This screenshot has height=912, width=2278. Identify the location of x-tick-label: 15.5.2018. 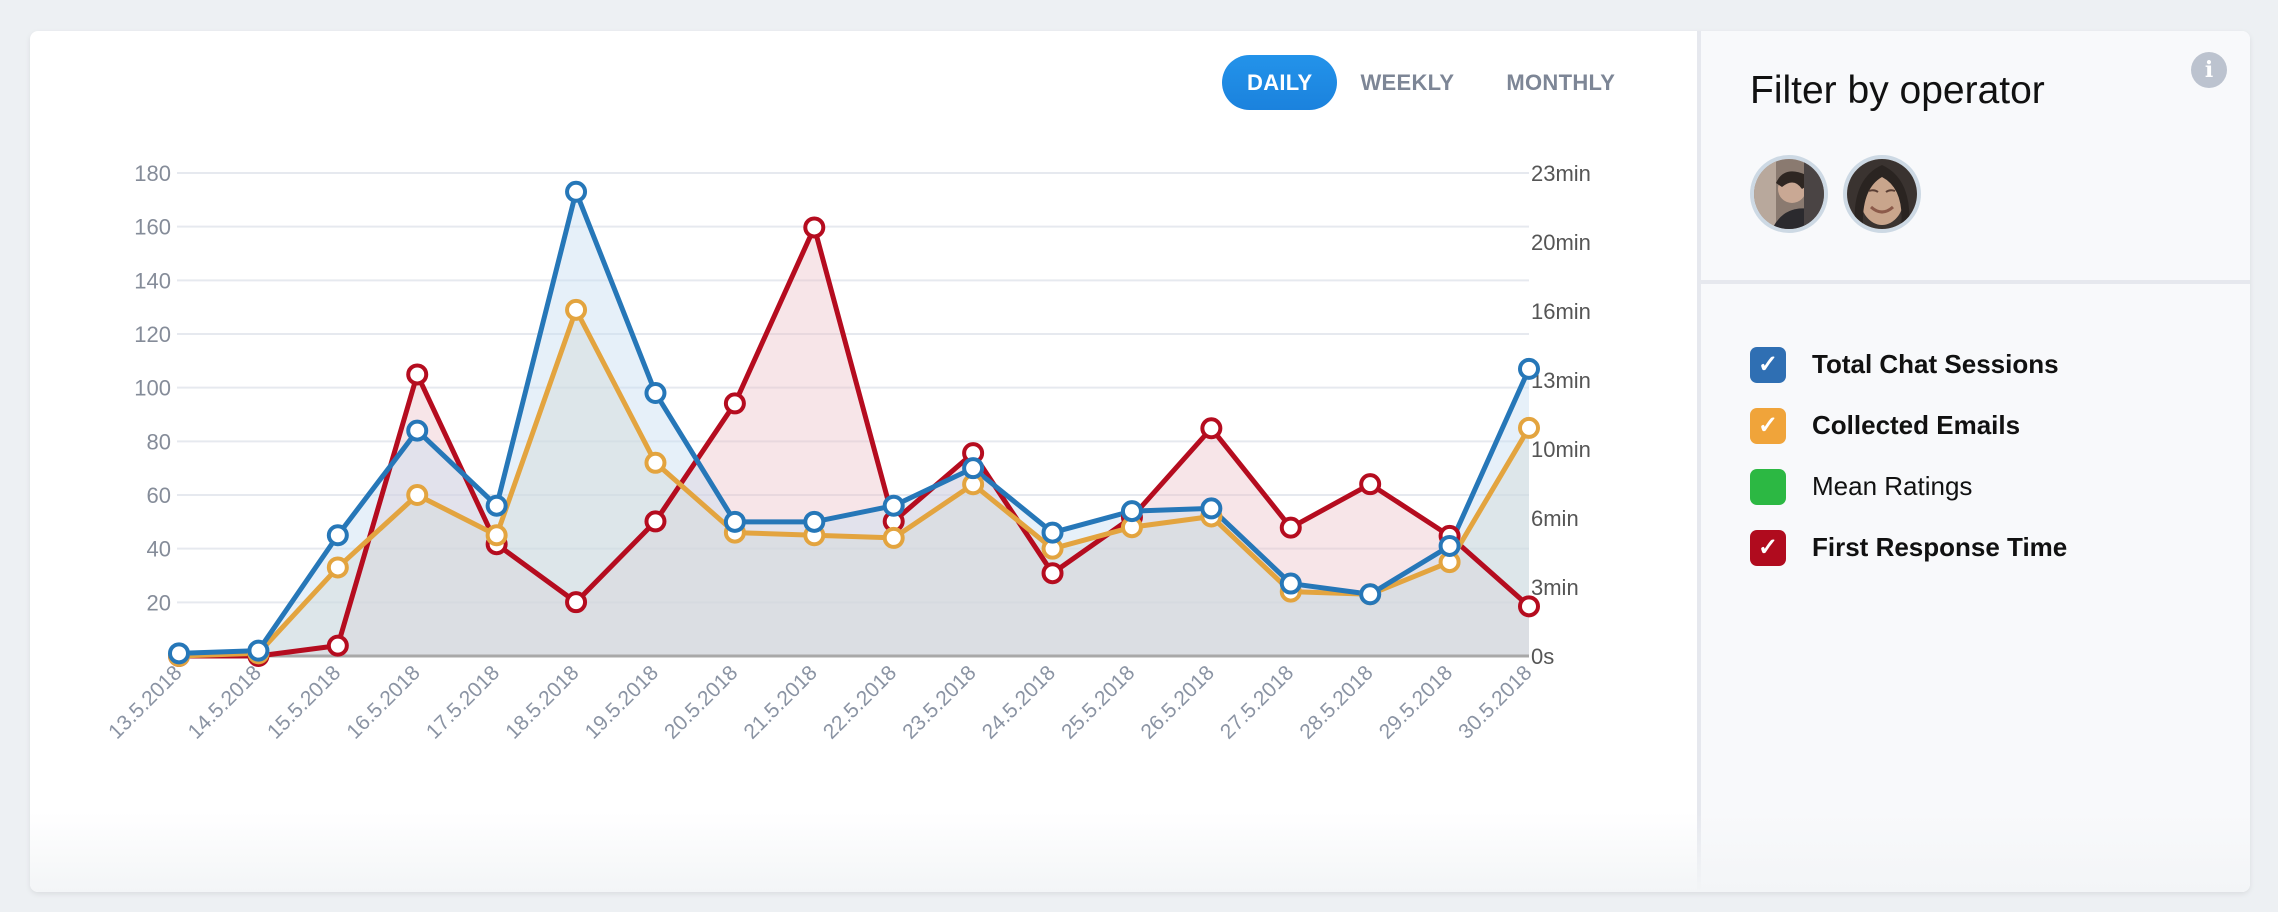
(304, 702).